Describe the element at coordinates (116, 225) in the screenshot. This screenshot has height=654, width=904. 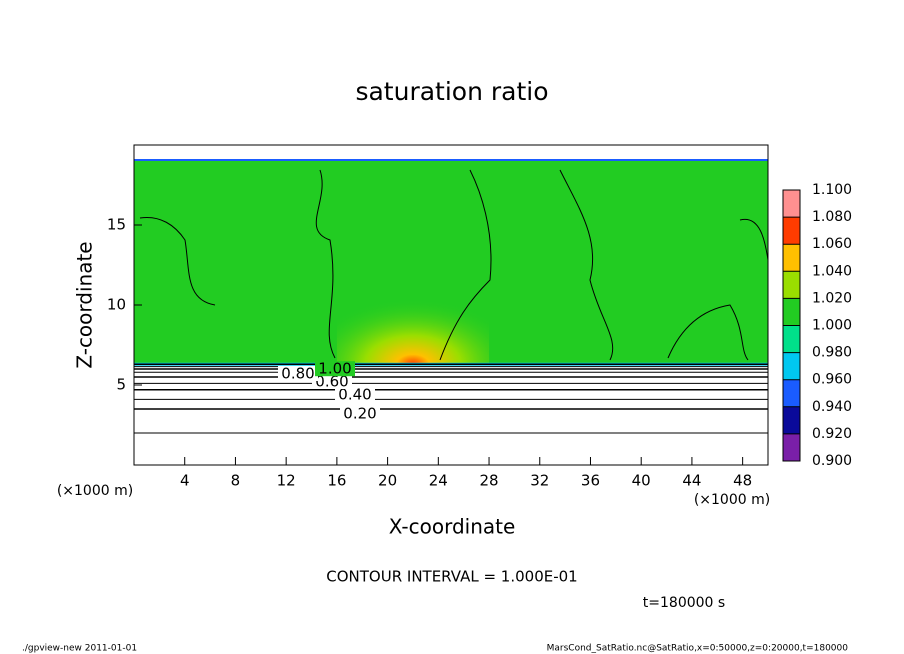
I see `y-tick-label: 15` at that location.